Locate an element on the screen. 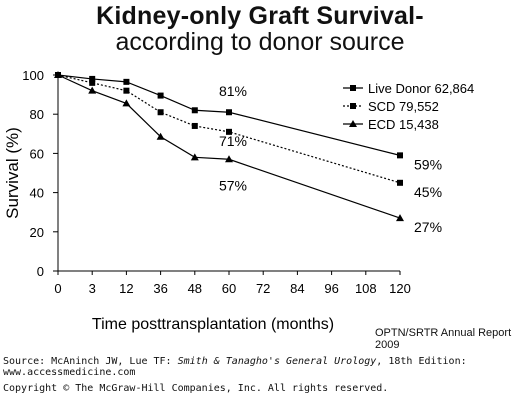 The image size is (520, 403). chart-subtitle: according to donor source is located at coordinates (260, 42).